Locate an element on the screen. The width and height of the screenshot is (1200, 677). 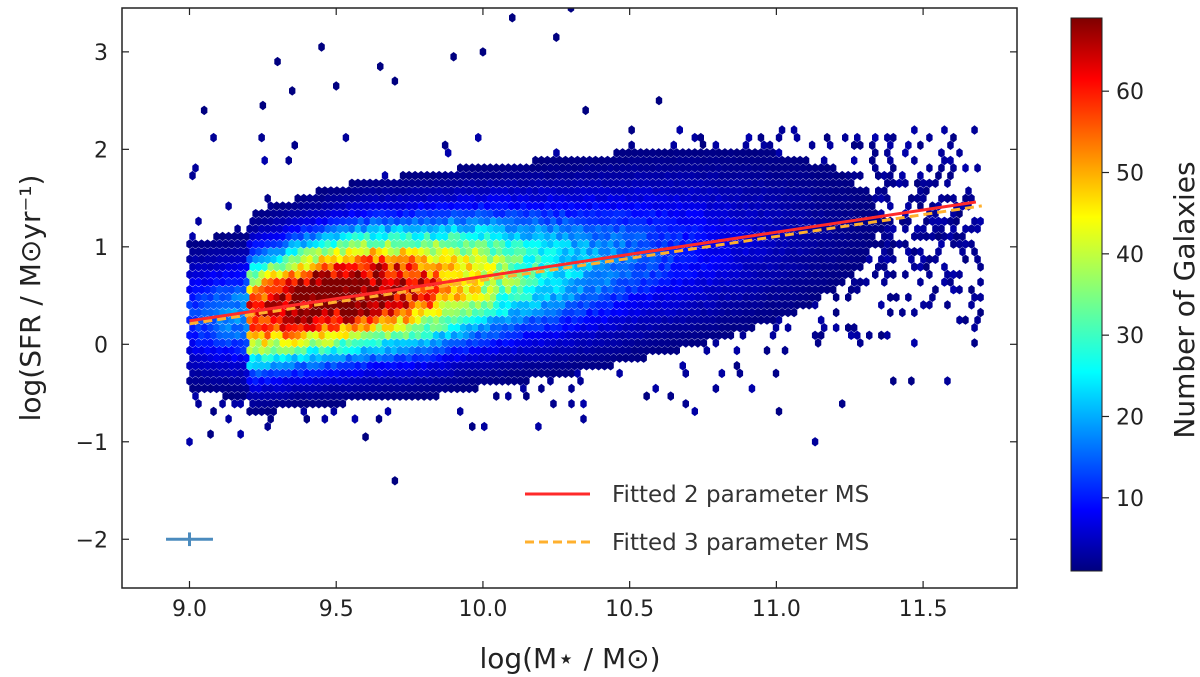
colorbar-label: Number of Galaxies is located at coordinates (1184, 299).